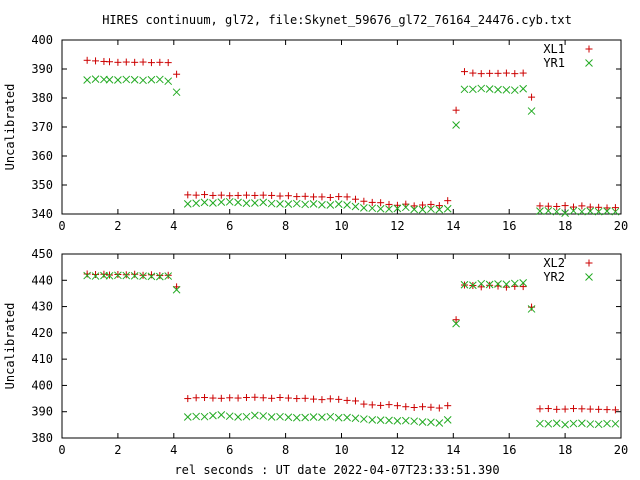 This screenshot has width=640, height=480. What do you see at coordinates (42, 280) in the screenshot?
I see `y-tick-label: 440` at bounding box center [42, 280].